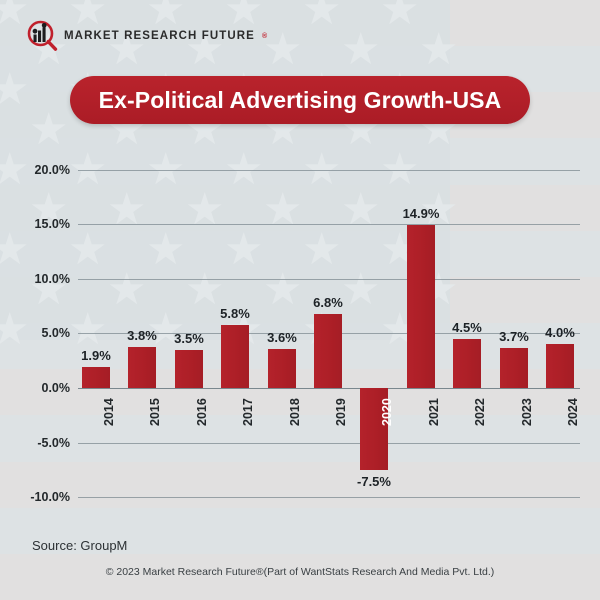  Describe the element at coordinates (480, 412) in the screenshot. I see `x-axis-label-2022: 2022` at that location.